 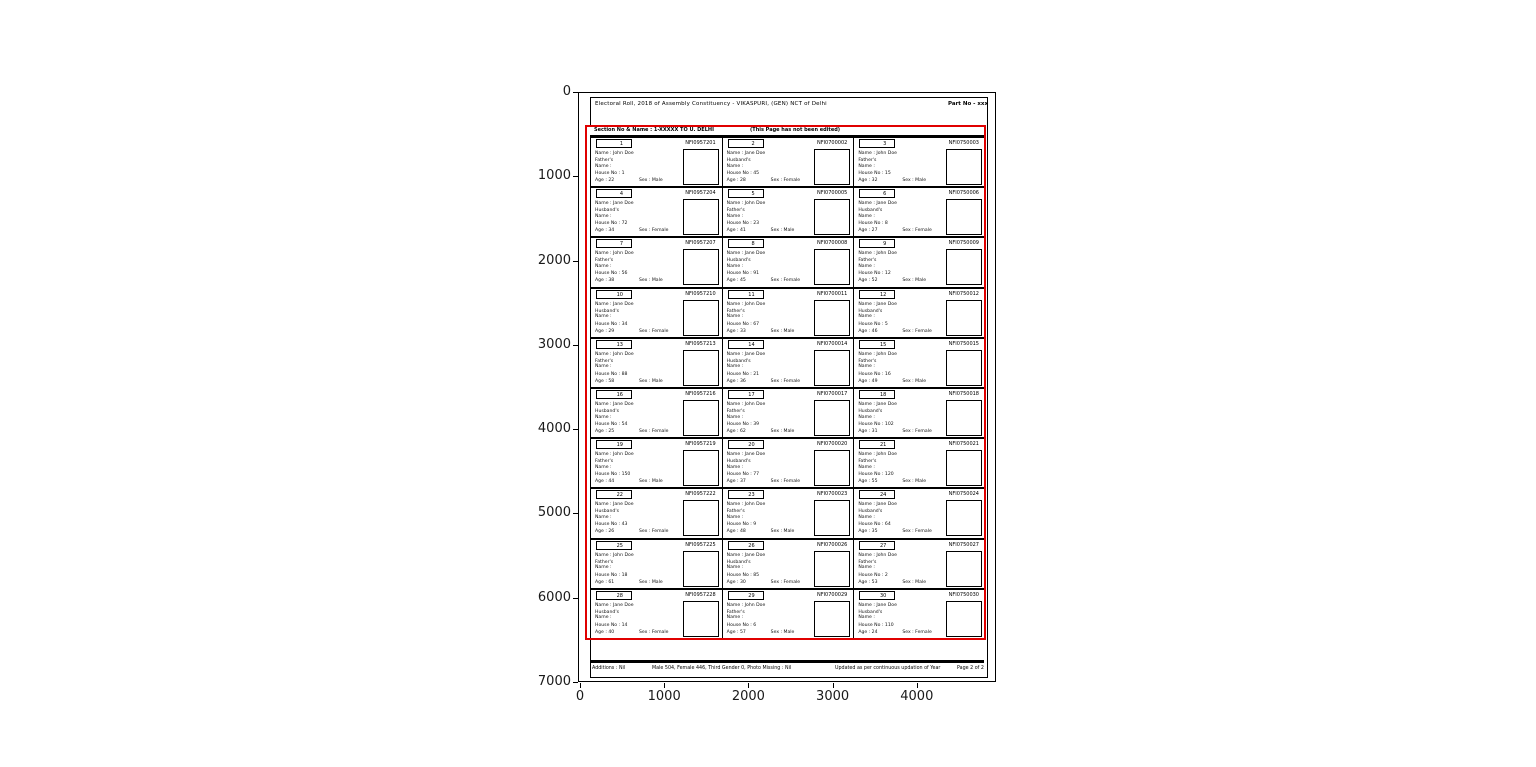 What do you see at coordinates (745, 394) in the screenshot?
I see `serial-number-box: 17` at bounding box center [745, 394].